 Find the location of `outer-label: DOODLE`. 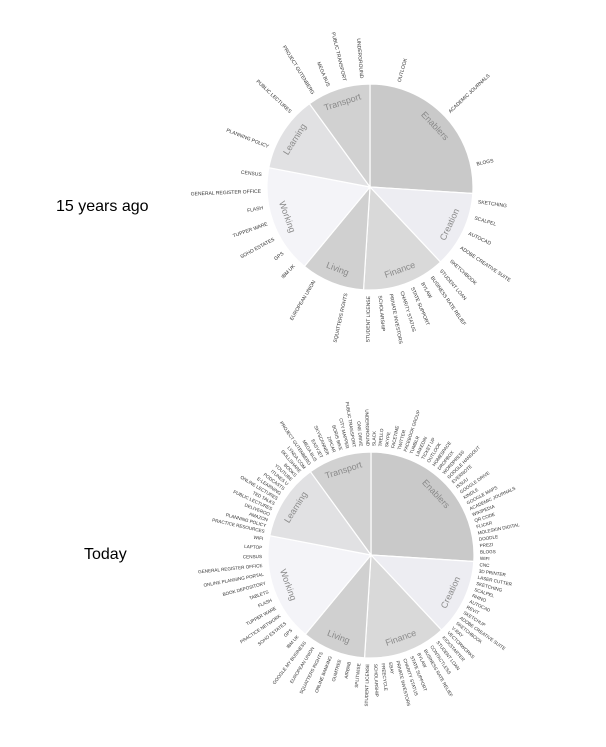

outer-label: DOODLE is located at coordinates (489, 538).